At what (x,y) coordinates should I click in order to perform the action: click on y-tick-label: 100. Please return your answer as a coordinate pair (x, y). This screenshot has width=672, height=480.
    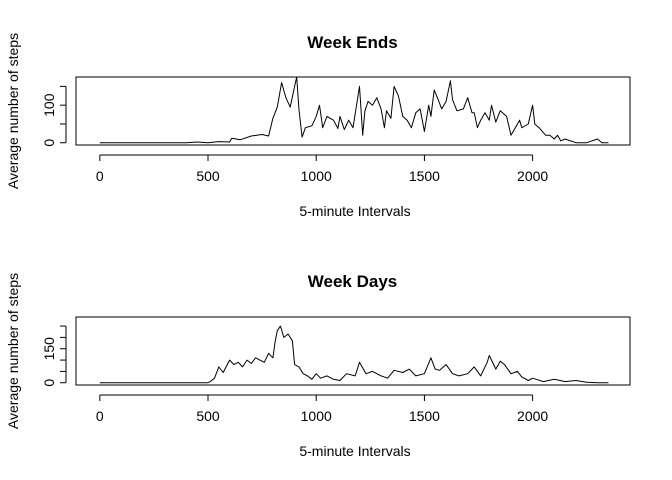
    Looking at the image, I should click on (49, 105).